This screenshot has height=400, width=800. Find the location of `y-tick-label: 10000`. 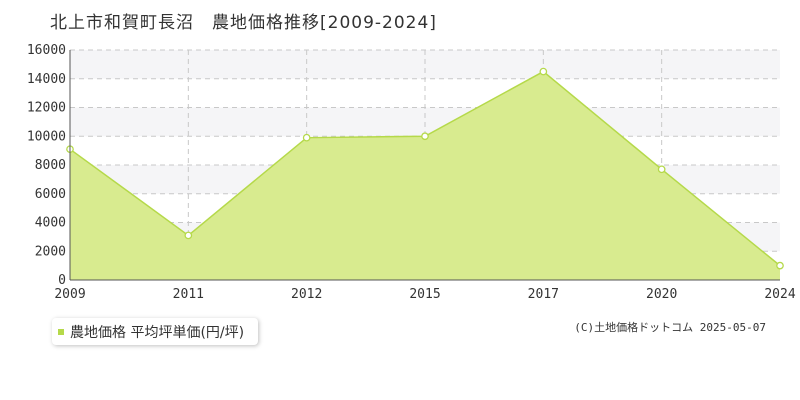

y-tick-label: 10000 is located at coordinates (46, 136).